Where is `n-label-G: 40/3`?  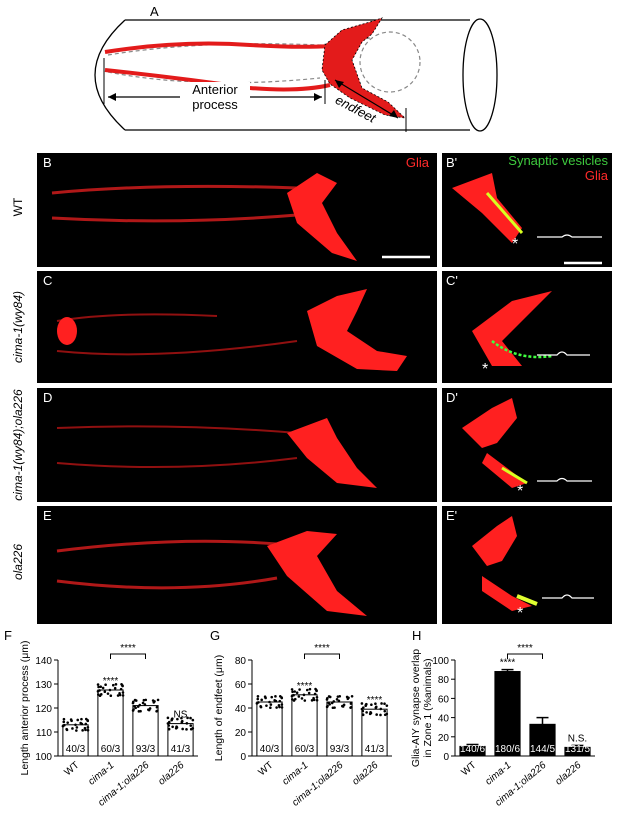 n-label-G: 40/3 is located at coordinates (270, 749).